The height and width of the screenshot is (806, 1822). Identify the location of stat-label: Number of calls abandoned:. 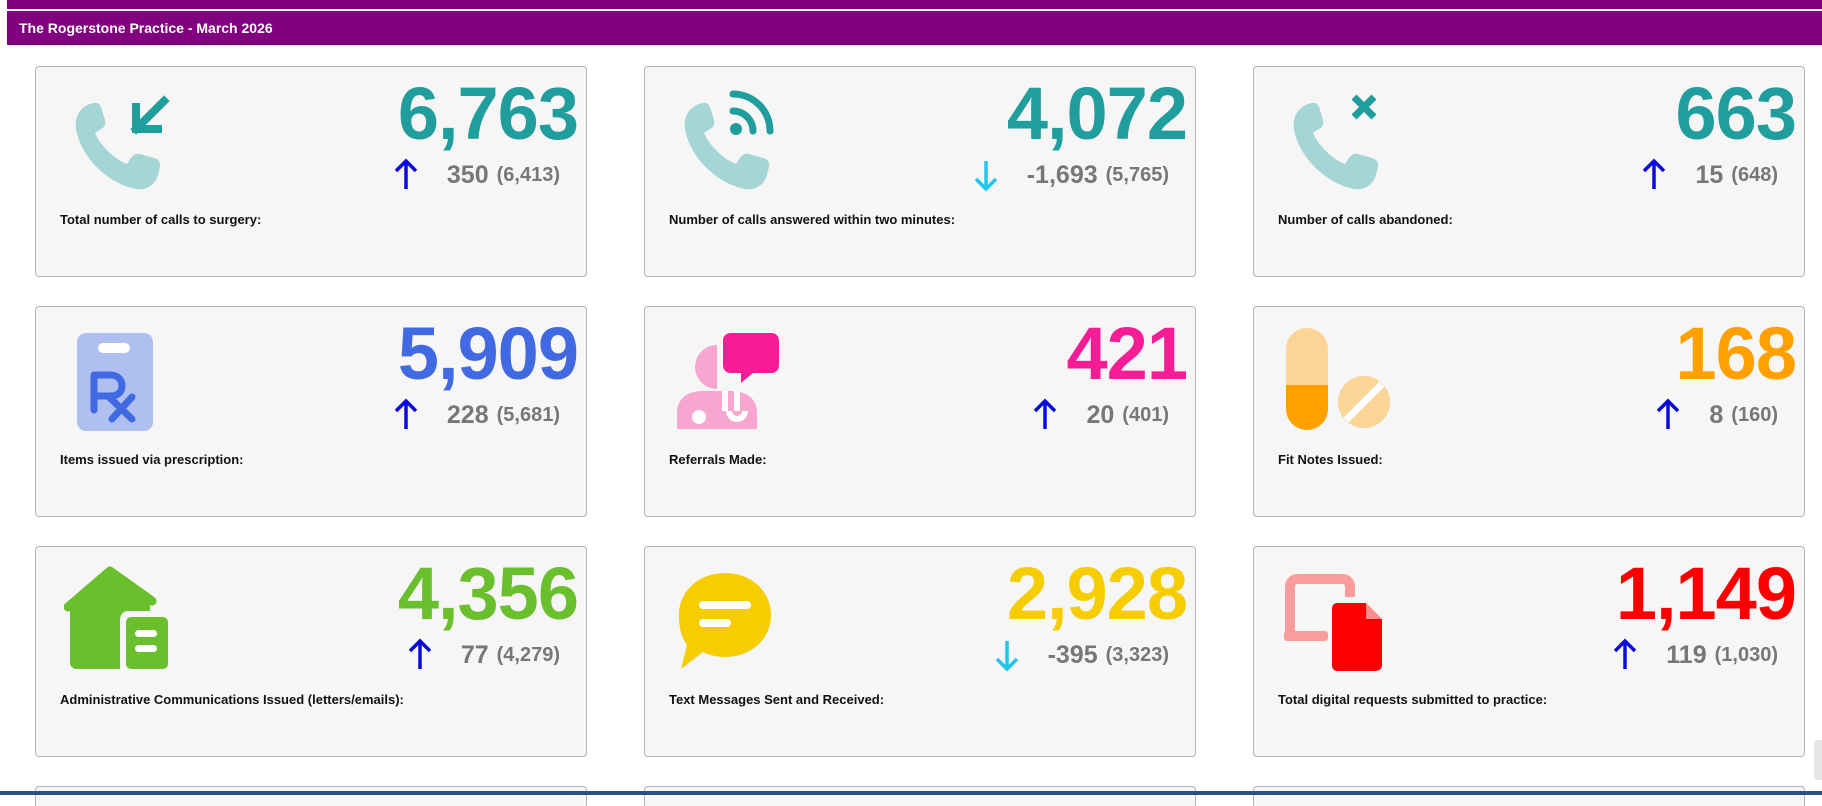
(1365, 219).